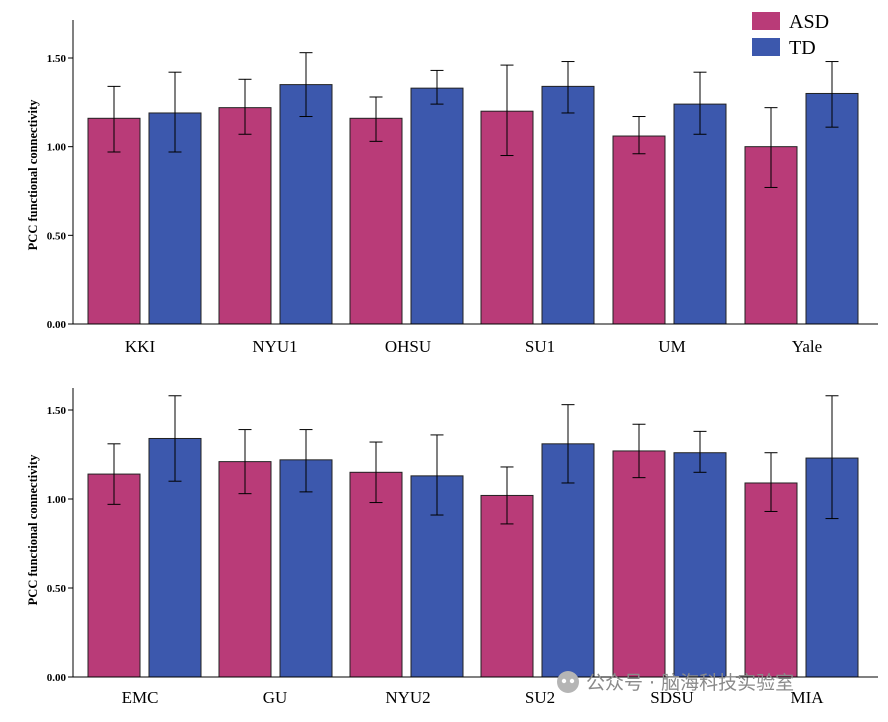  Describe the element at coordinates (437, 206) in the screenshot. I see `bar-td-ohsu` at that location.